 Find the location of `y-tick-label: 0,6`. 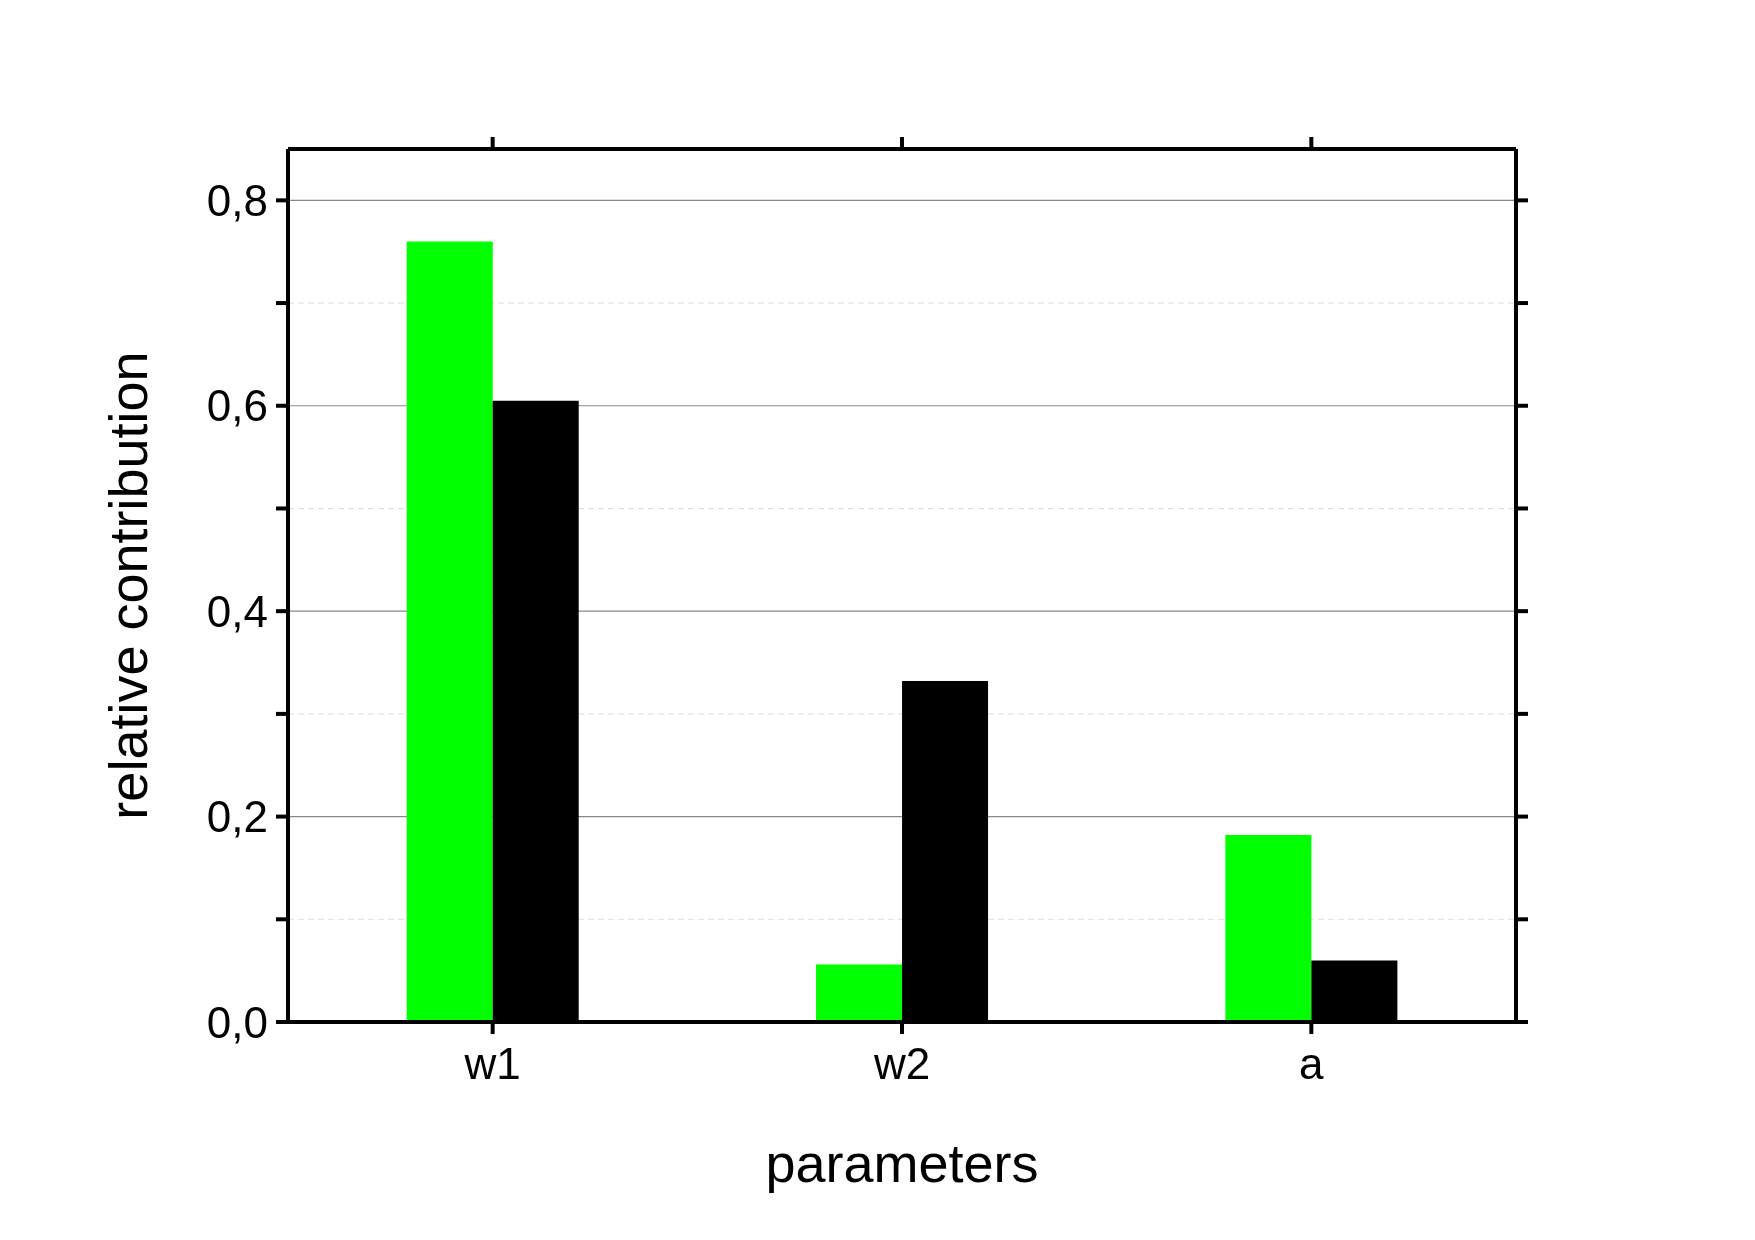

y-tick-label: 0,6 is located at coordinates (237, 406).